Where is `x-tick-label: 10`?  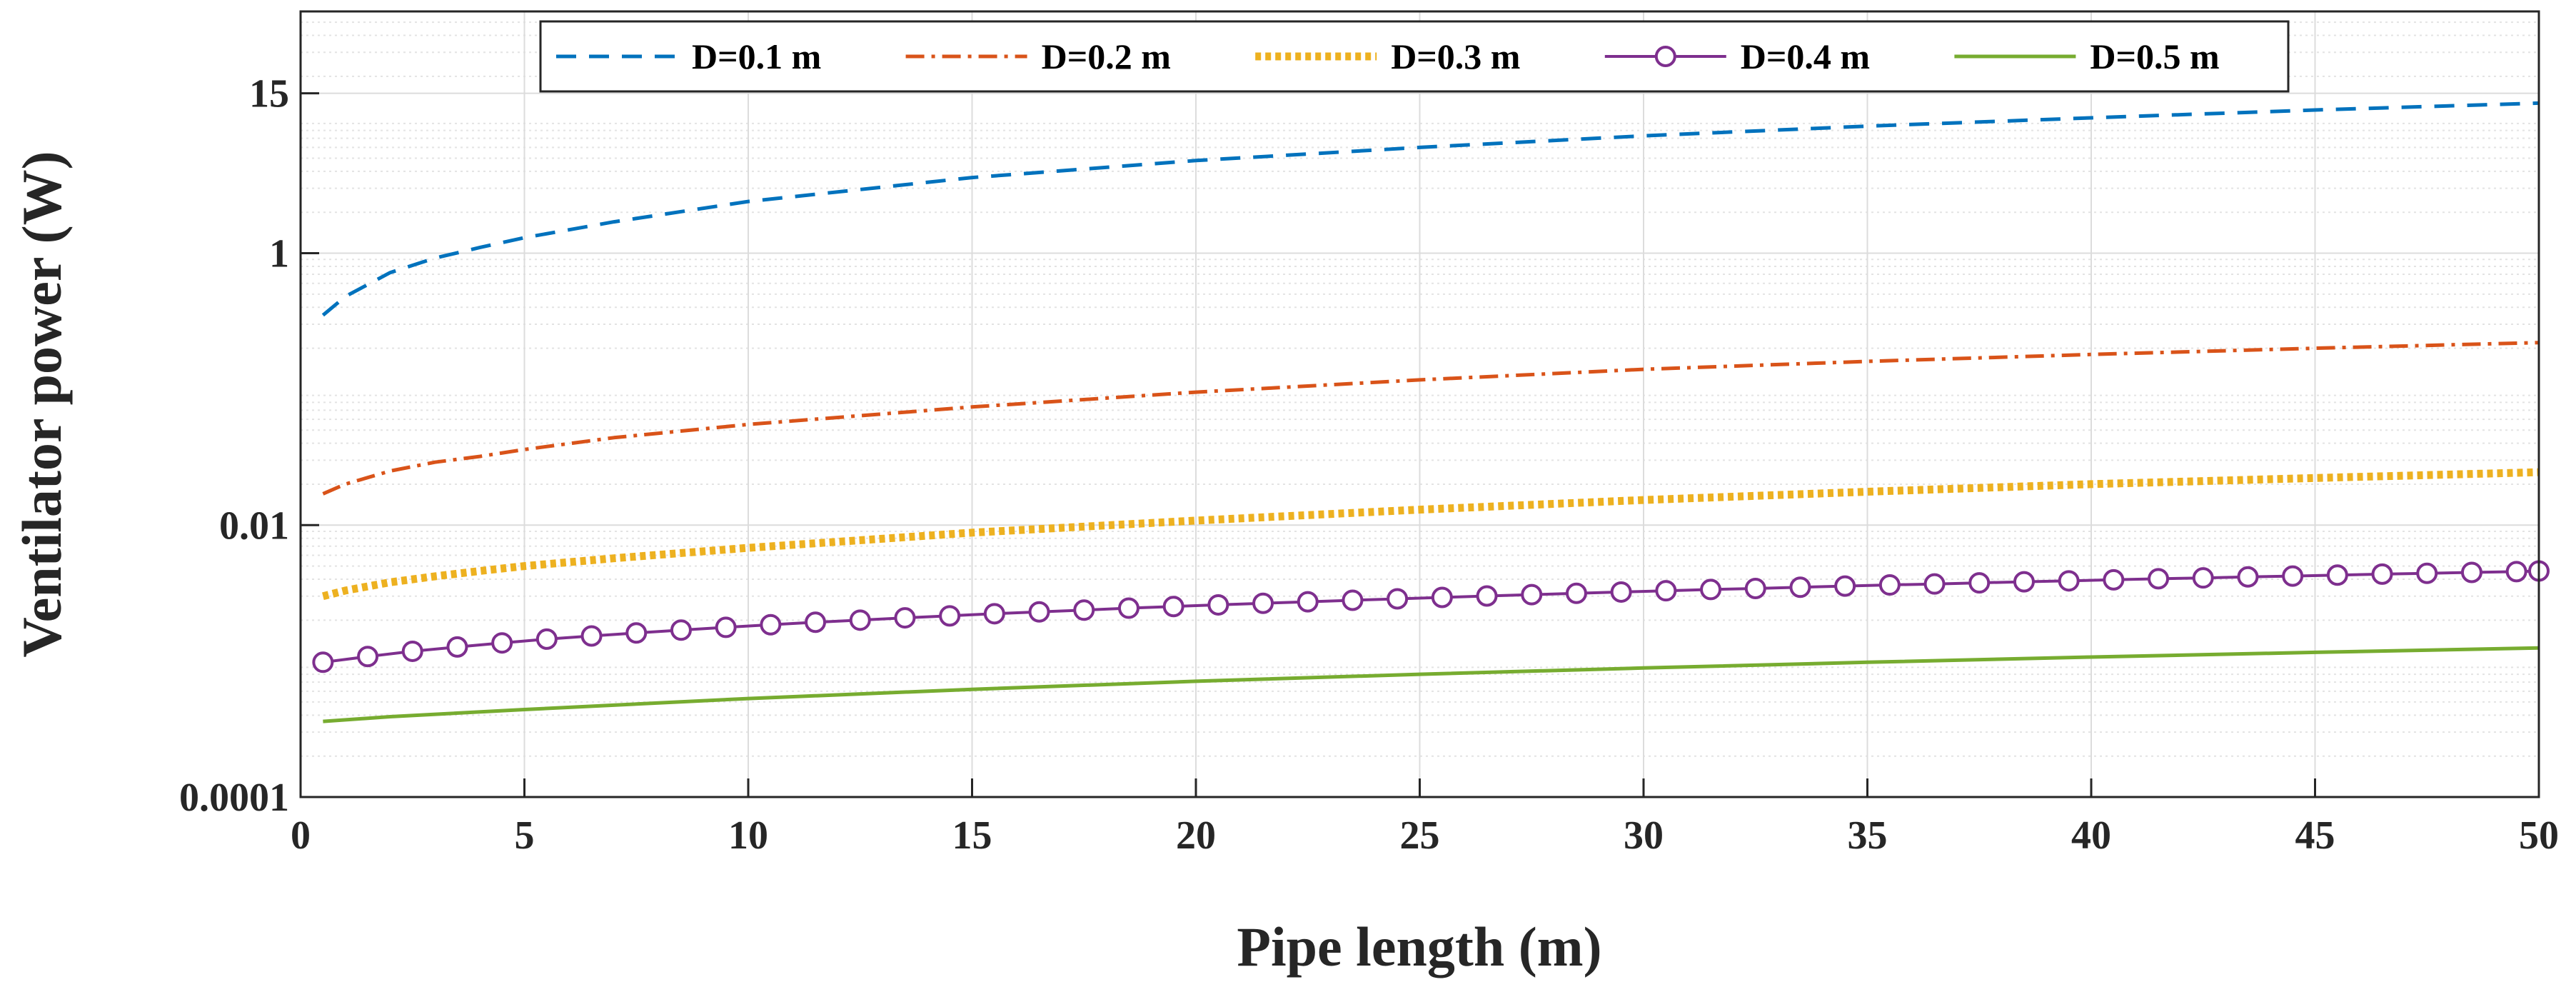
x-tick-label: 10 is located at coordinates (748, 835).